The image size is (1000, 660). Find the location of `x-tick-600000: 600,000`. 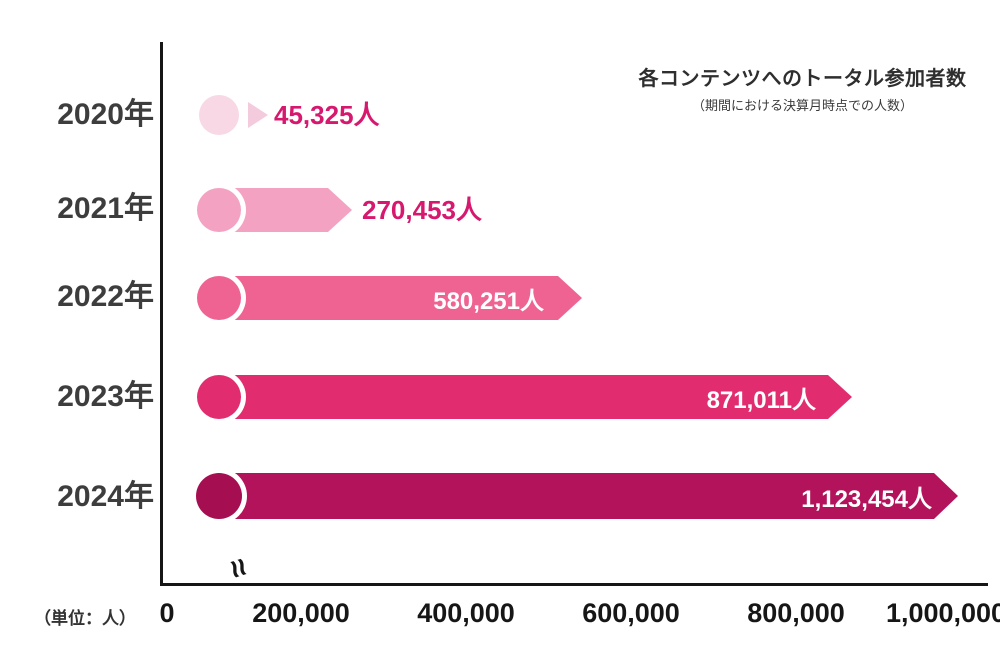

x-tick-600000: 600,000 is located at coordinates (631, 613).